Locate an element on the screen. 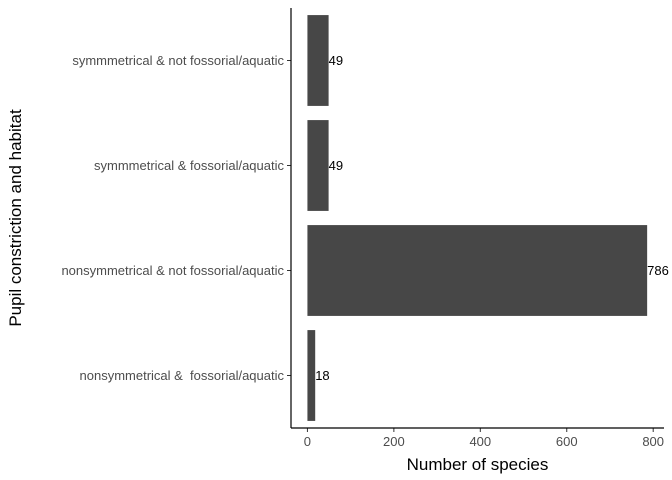 The width and height of the screenshot is (672, 480). x-tick-label: 200 is located at coordinates (394, 441).